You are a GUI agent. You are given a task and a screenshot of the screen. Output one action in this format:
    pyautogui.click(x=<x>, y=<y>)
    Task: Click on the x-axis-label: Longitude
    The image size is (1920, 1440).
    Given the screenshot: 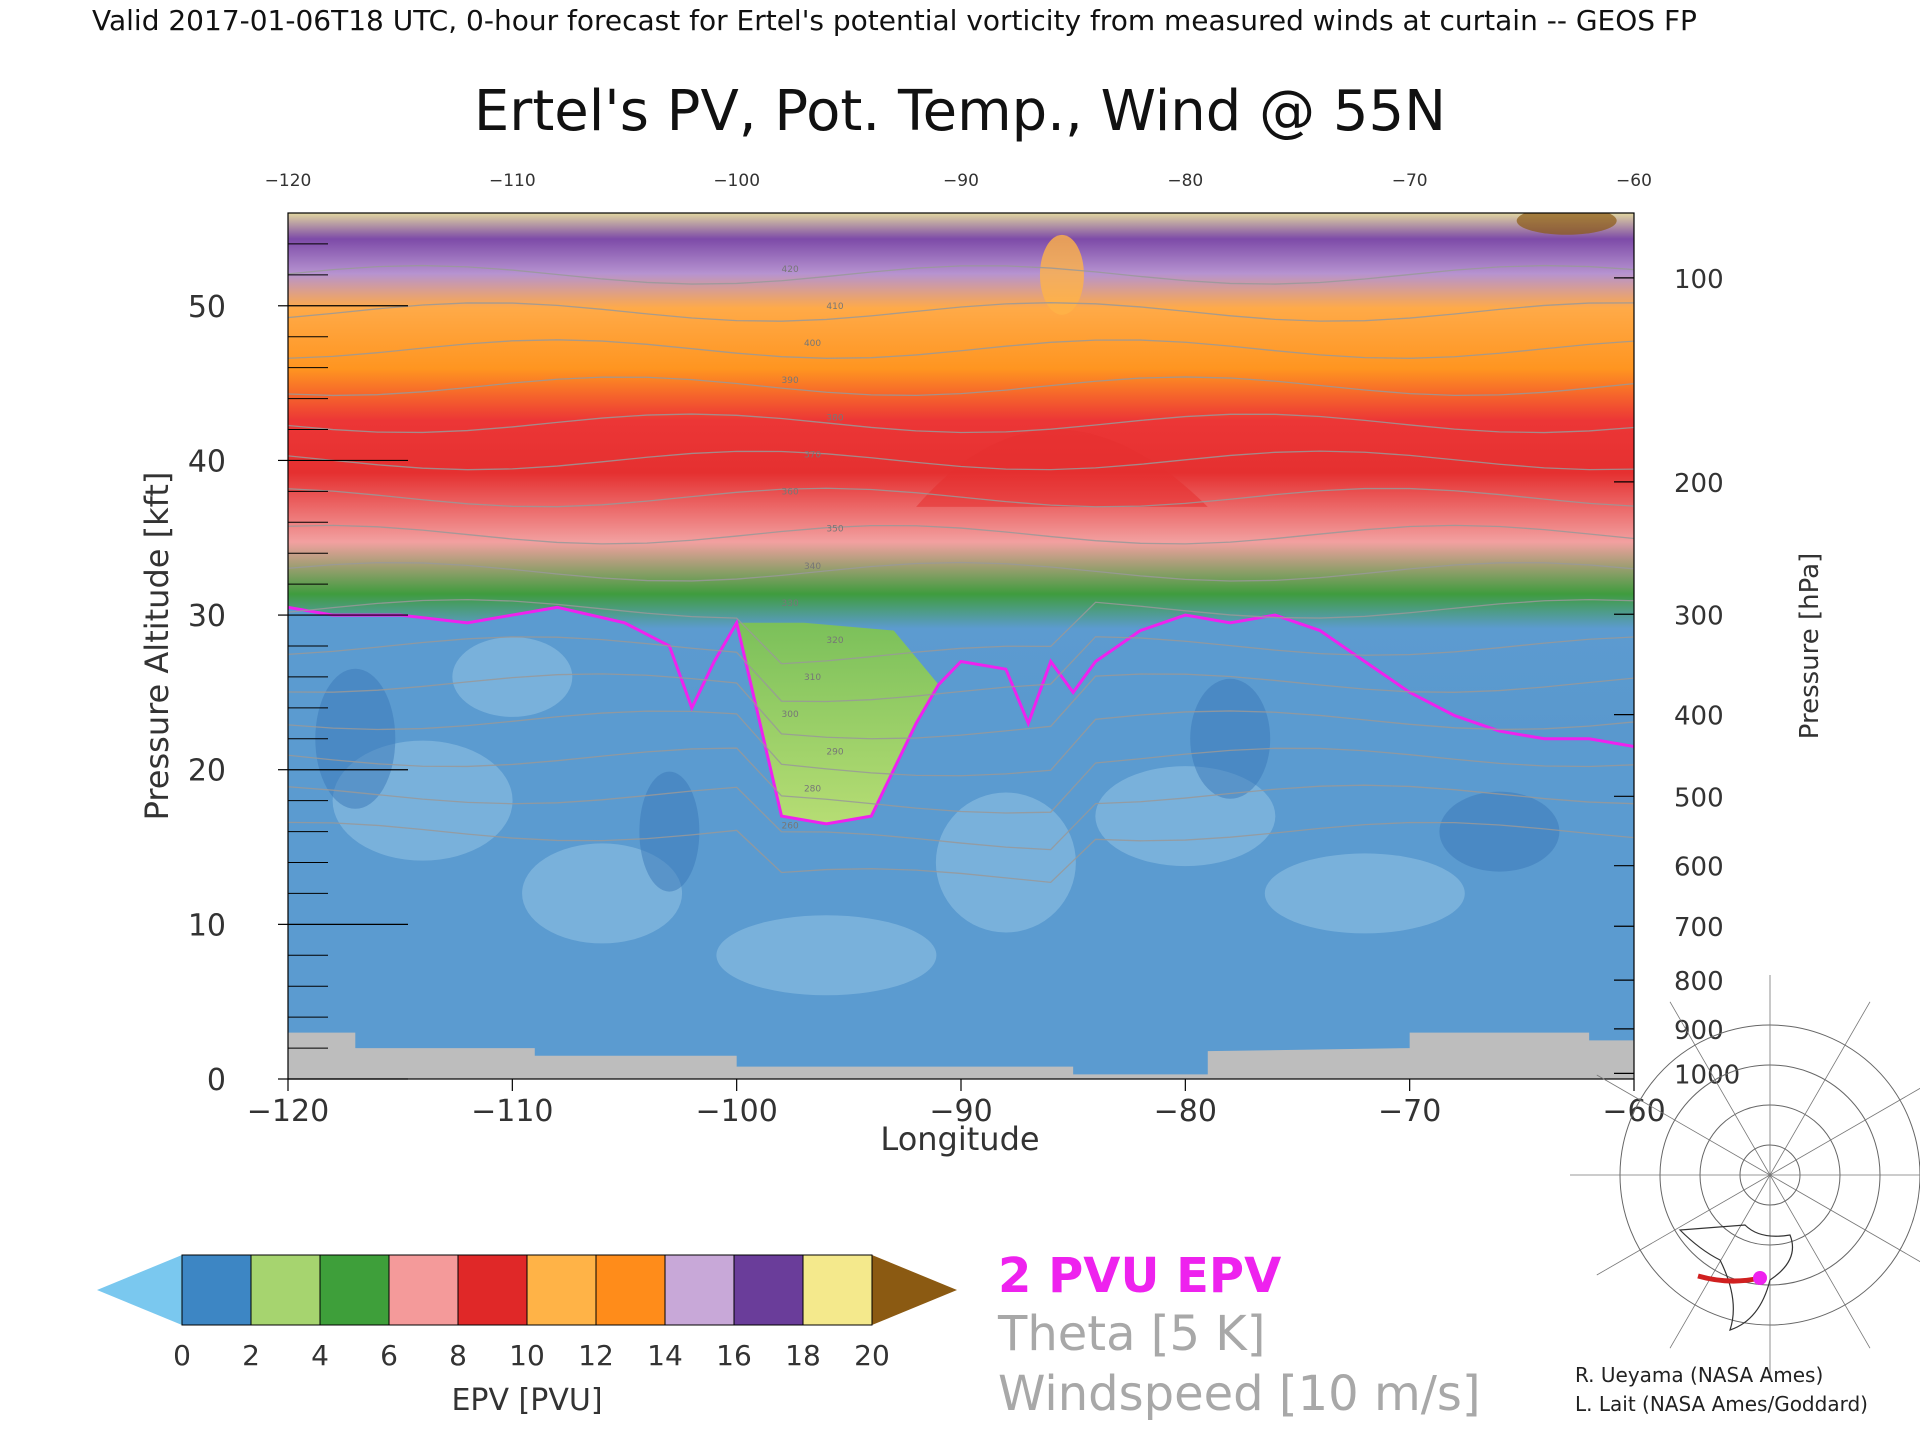 What is the action you would take?
    pyautogui.click(x=959, y=1139)
    